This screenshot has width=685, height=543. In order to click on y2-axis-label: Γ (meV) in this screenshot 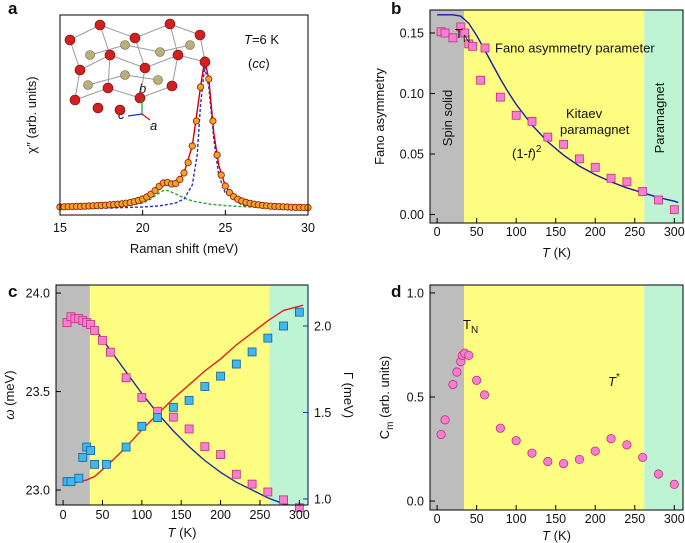, I will do `click(348, 395)`.